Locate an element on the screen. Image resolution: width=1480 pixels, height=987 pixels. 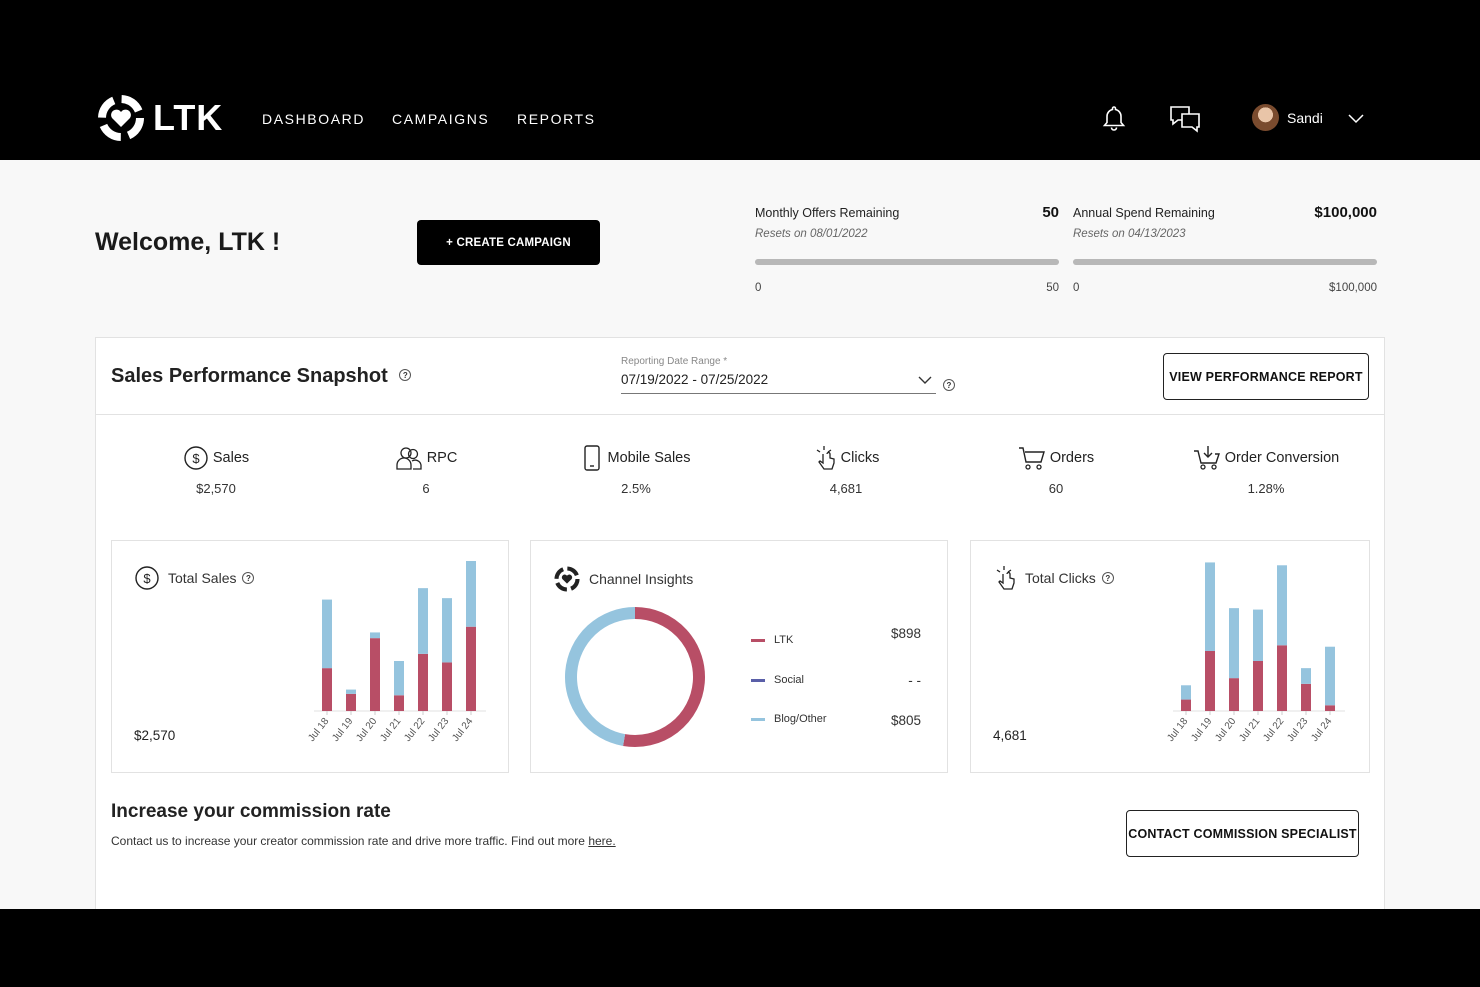
date-range-label: Reporting Date Range * is located at coordinates (674, 361).